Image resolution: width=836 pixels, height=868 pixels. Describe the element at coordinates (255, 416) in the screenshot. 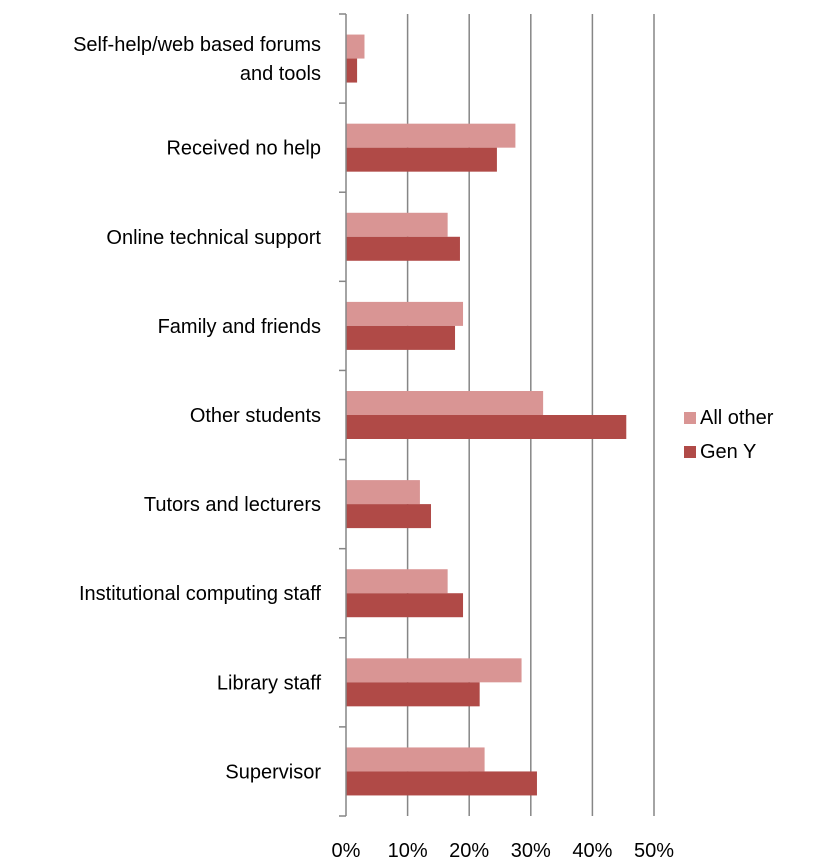

I see `category-label: Other students` at that location.